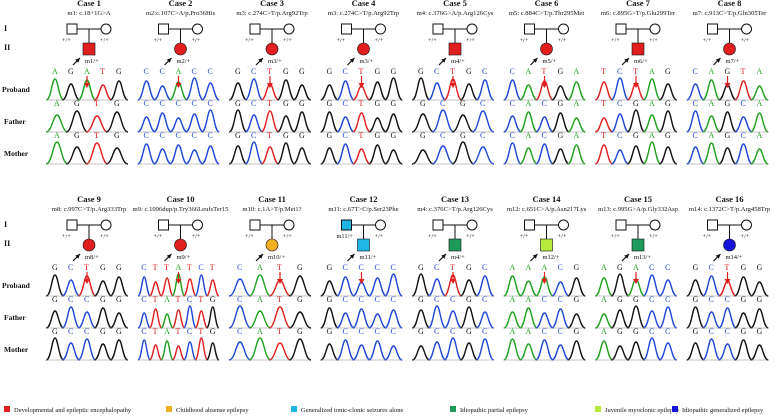 Image resolution: width=777 pixels, height=418 pixels. What do you see at coordinates (546, 13) in the screenshot?
I see `variant-label: m5: c.884C>T/p.Thr295Met` at bounding box center [546, 13].